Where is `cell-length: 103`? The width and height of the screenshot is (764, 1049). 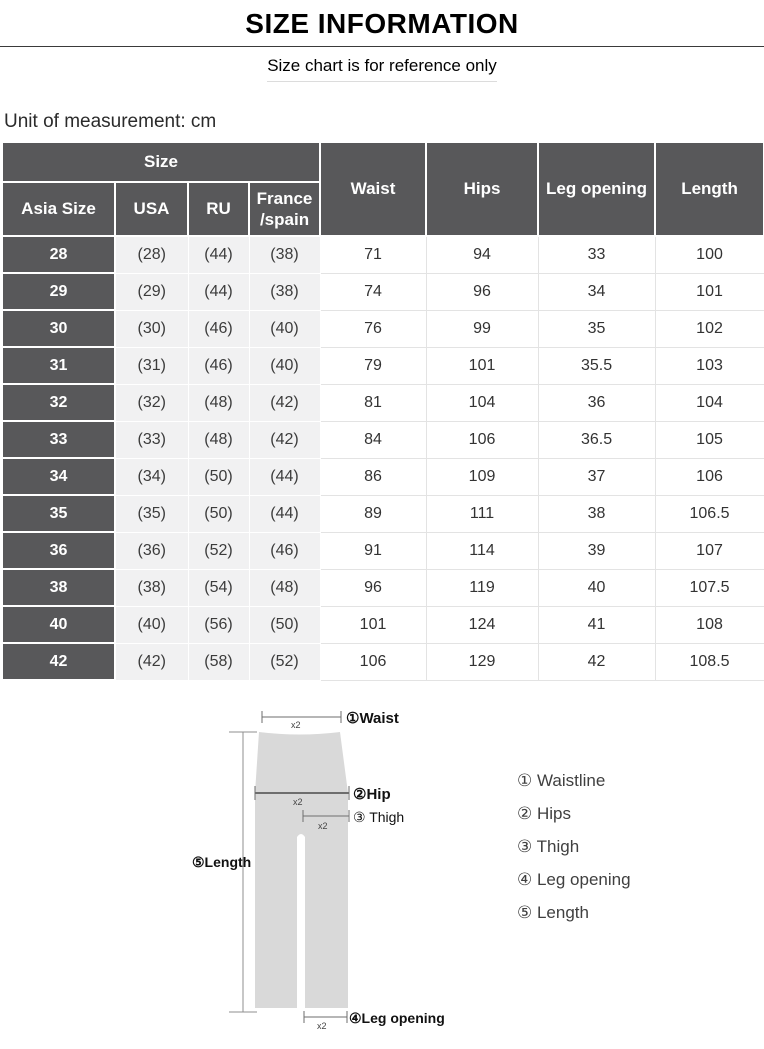 cell-length: 103 is located at coordinates (709, 365).